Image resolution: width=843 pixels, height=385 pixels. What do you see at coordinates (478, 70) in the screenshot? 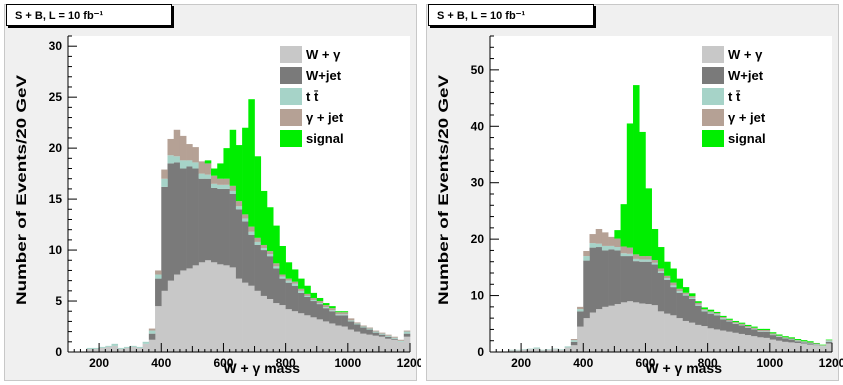
I see `y-tick-label: 50` at bounding box center [478, 70].